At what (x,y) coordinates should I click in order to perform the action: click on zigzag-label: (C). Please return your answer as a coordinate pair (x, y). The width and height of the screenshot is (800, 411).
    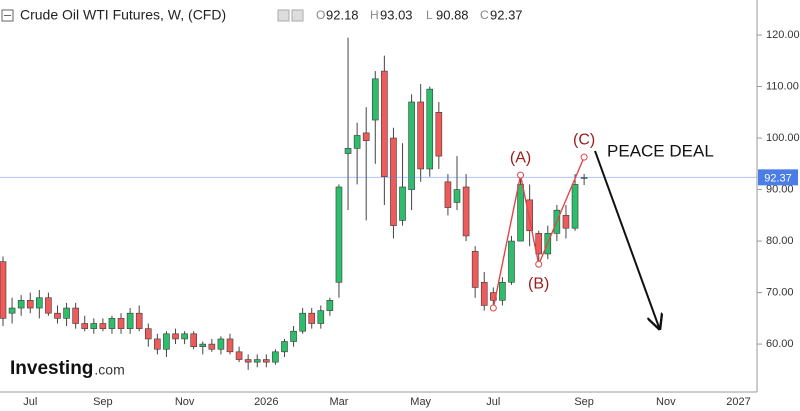
    Looking at the image, I should click on (584, 139).